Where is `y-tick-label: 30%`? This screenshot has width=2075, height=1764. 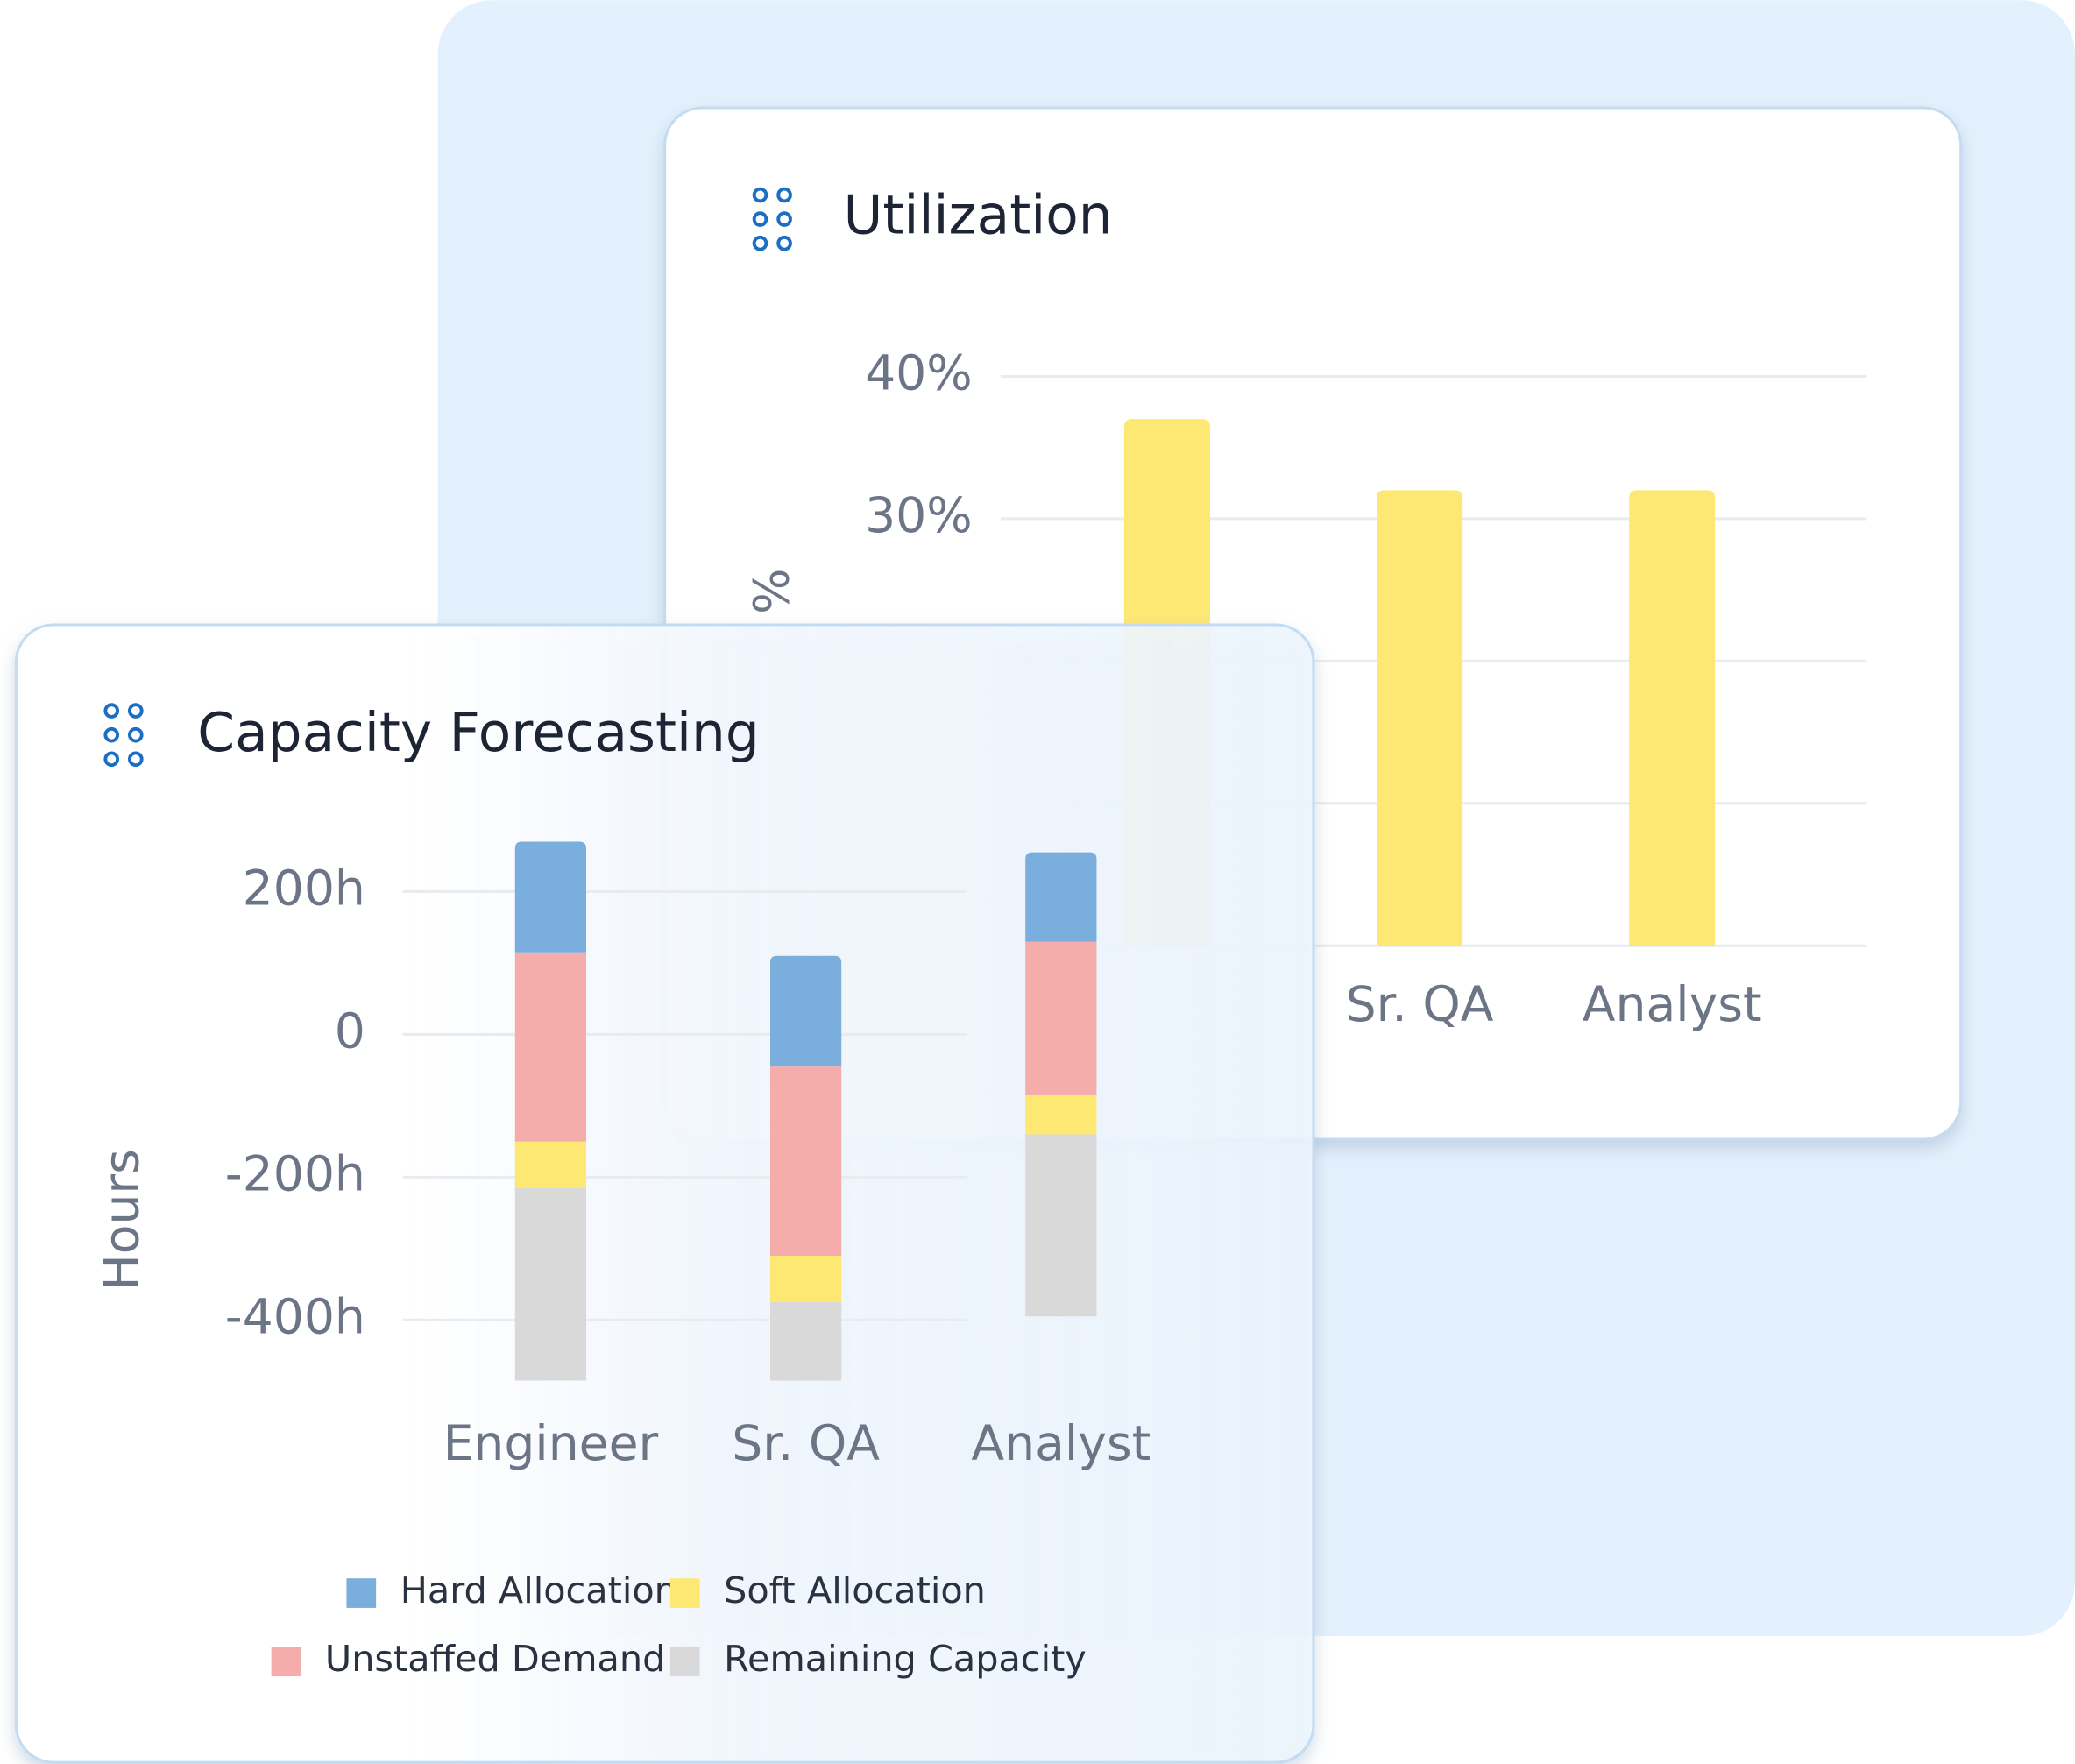 y-tick-label: 30% is located at coordinates (919, 516).